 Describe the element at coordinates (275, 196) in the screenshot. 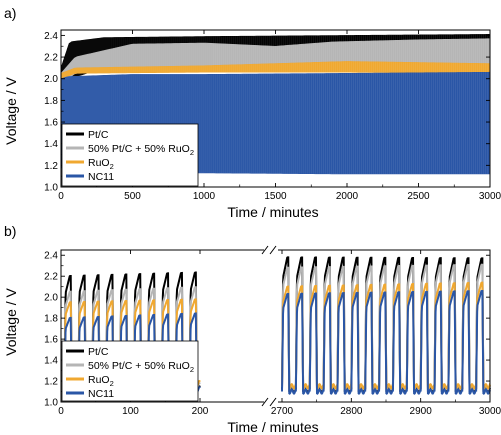

I see `x-tick-label: 1500` at that location.